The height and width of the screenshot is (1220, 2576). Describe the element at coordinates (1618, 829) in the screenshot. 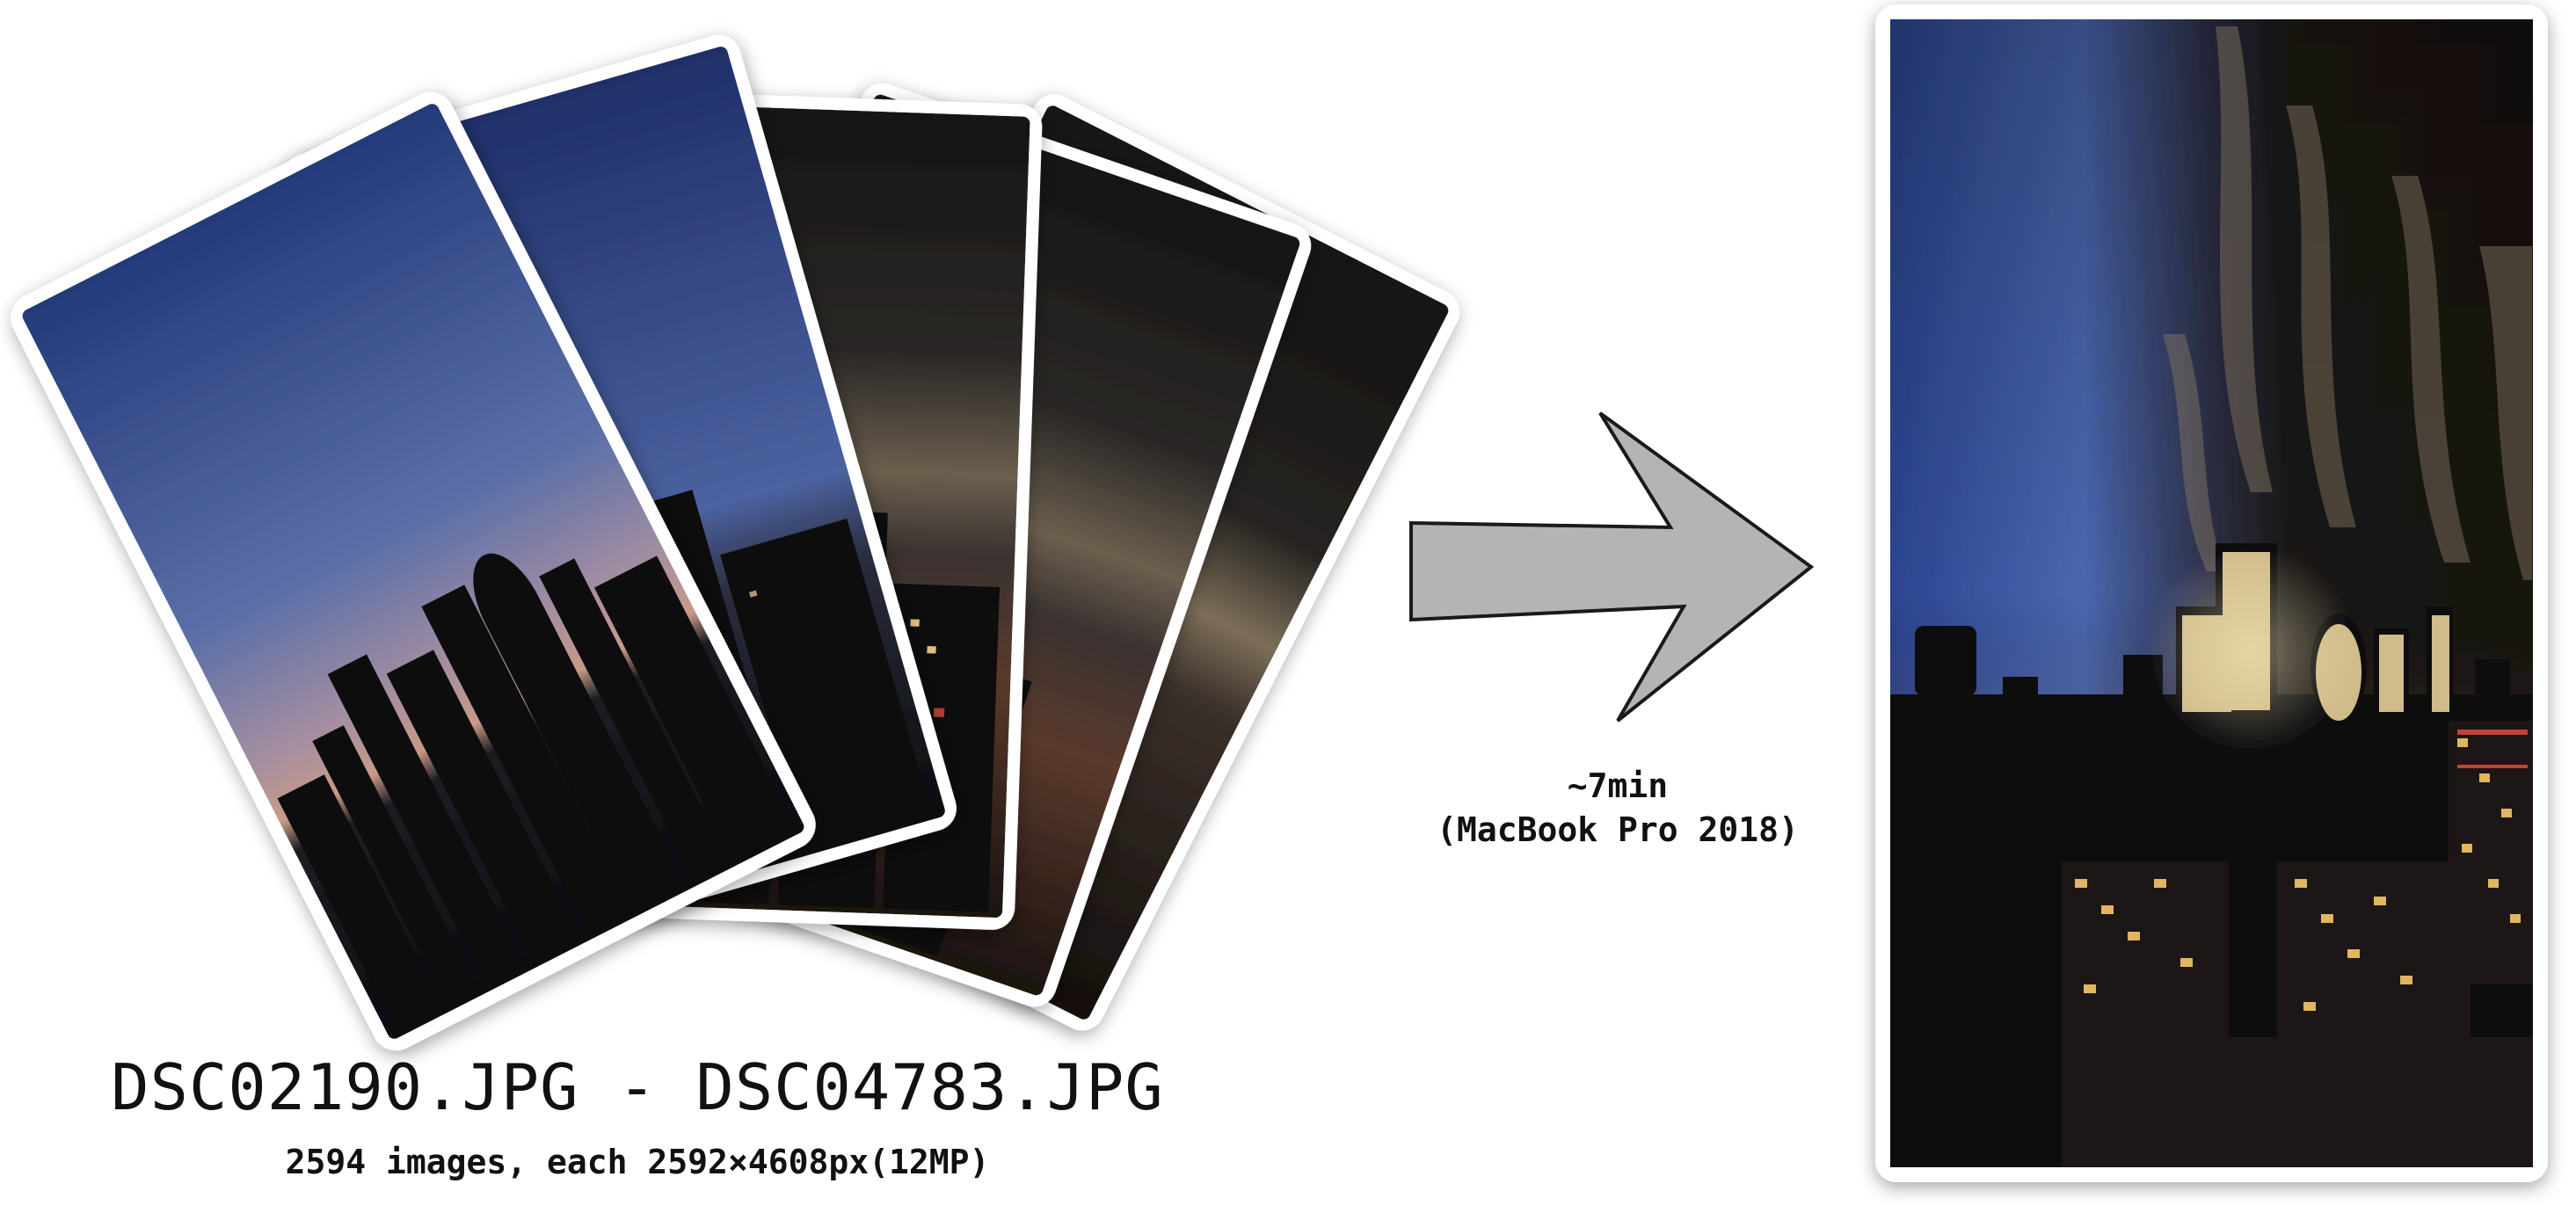

I see `processing-machine: (MacBook Pro 2018)` at that location.